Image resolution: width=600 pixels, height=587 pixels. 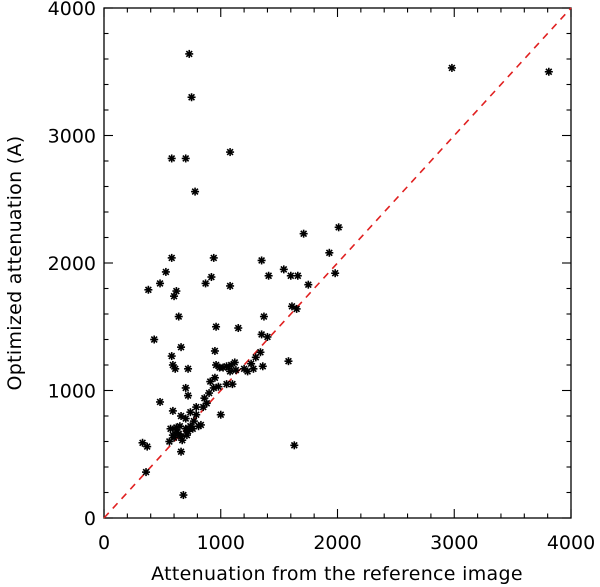 I want to click on y-axis-label: Optimized attenuation (A), so click(x=15, y=262).